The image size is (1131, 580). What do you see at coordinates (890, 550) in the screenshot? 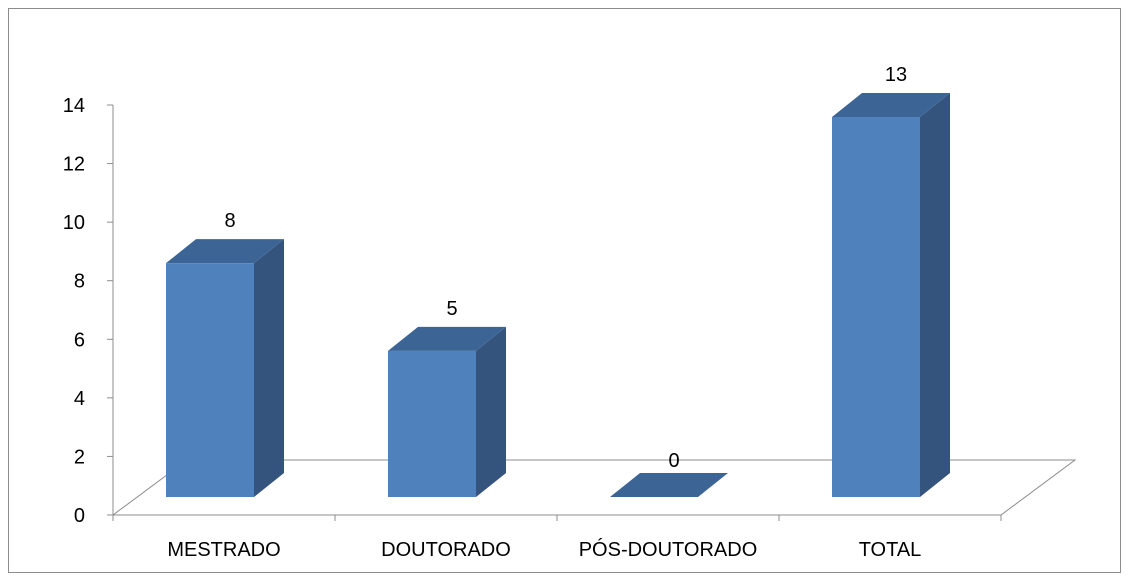
I see `category-label: TOTAL` at bounding box center [890, 550].